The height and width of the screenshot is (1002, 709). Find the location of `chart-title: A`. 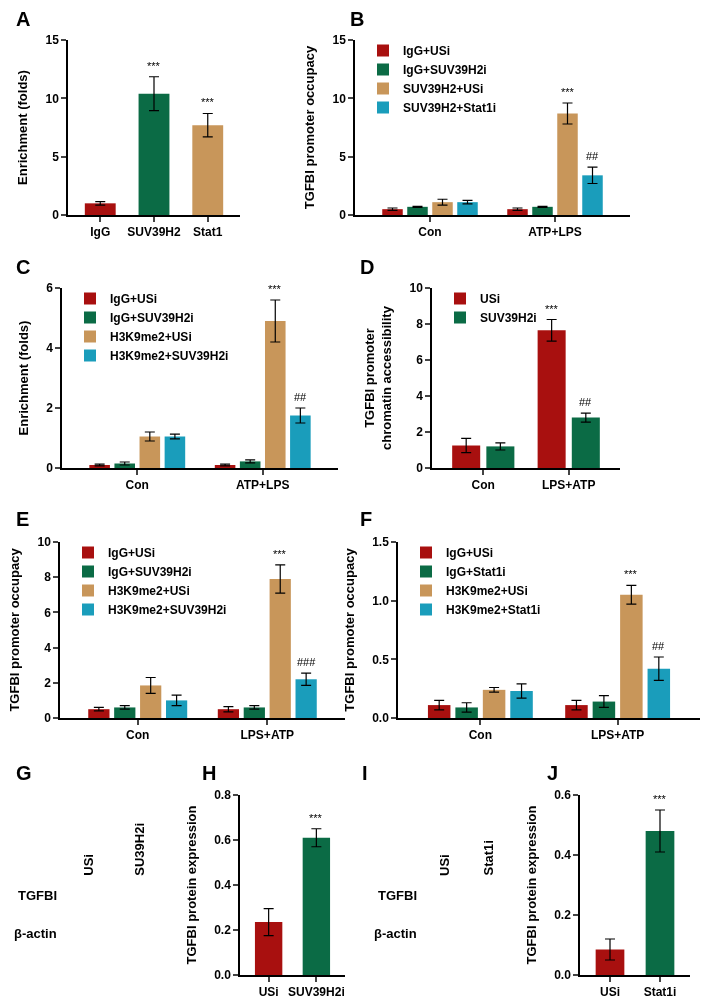

chart-title: A is located at coordinates (23, 19).